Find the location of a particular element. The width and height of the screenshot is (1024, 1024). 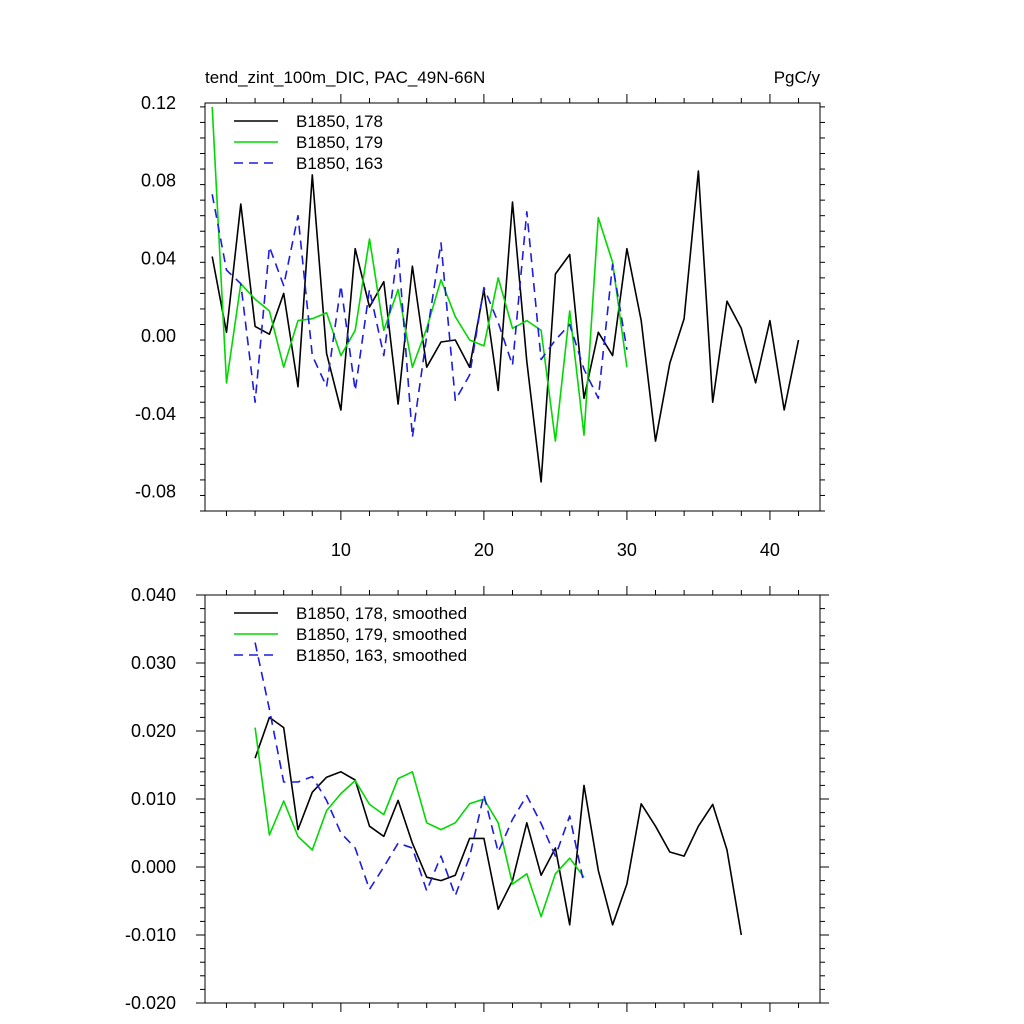

y-tick-label: -0.08 is located at coordinates (155, 492).